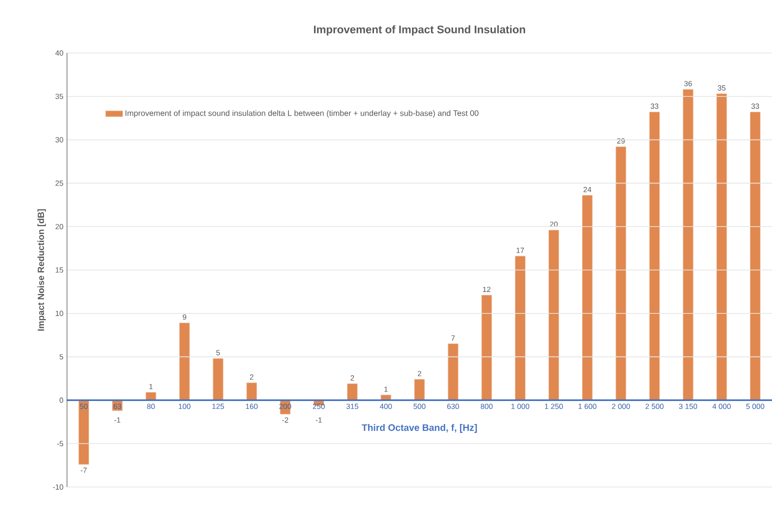 Image resolution: width=772 pixels, height=513 pixels. Describe the element at coordinates (419, 428) in the screenshot. I see `x-axis-title: Third Octave Band, f, [Hz]` at that location.